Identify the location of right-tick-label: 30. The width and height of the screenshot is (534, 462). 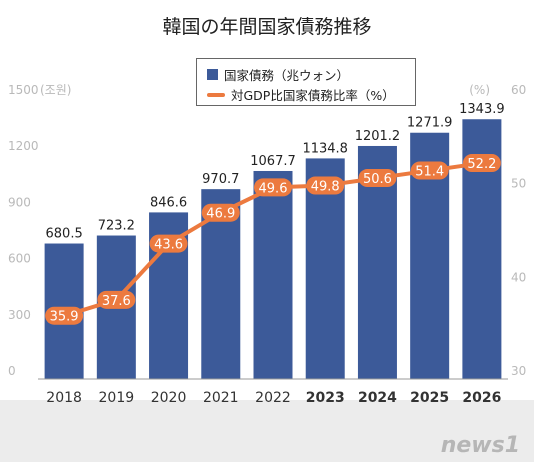
(518, 371).